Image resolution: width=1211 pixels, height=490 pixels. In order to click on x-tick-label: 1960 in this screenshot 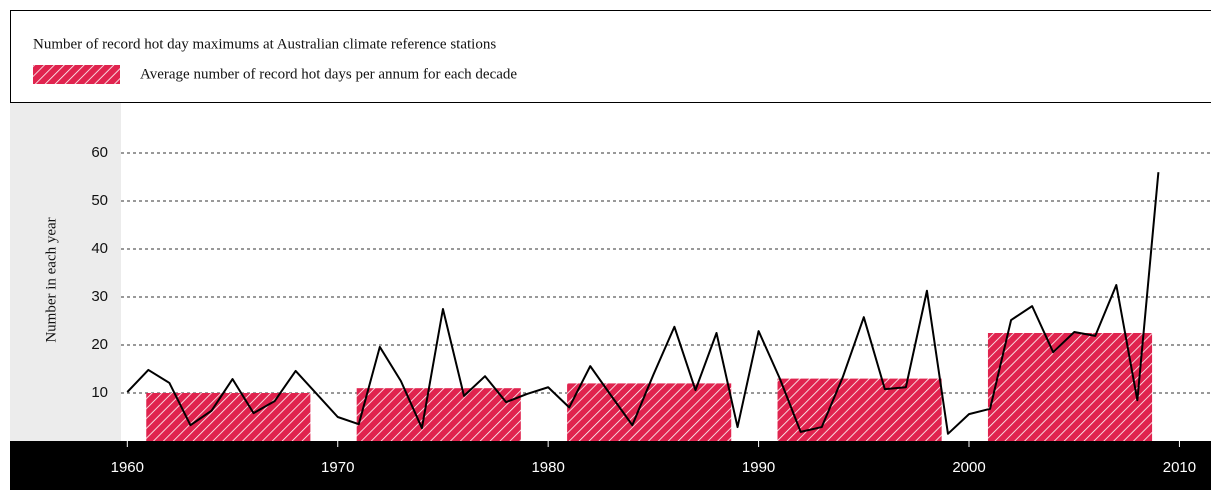, I will do `click(127, 467)`.